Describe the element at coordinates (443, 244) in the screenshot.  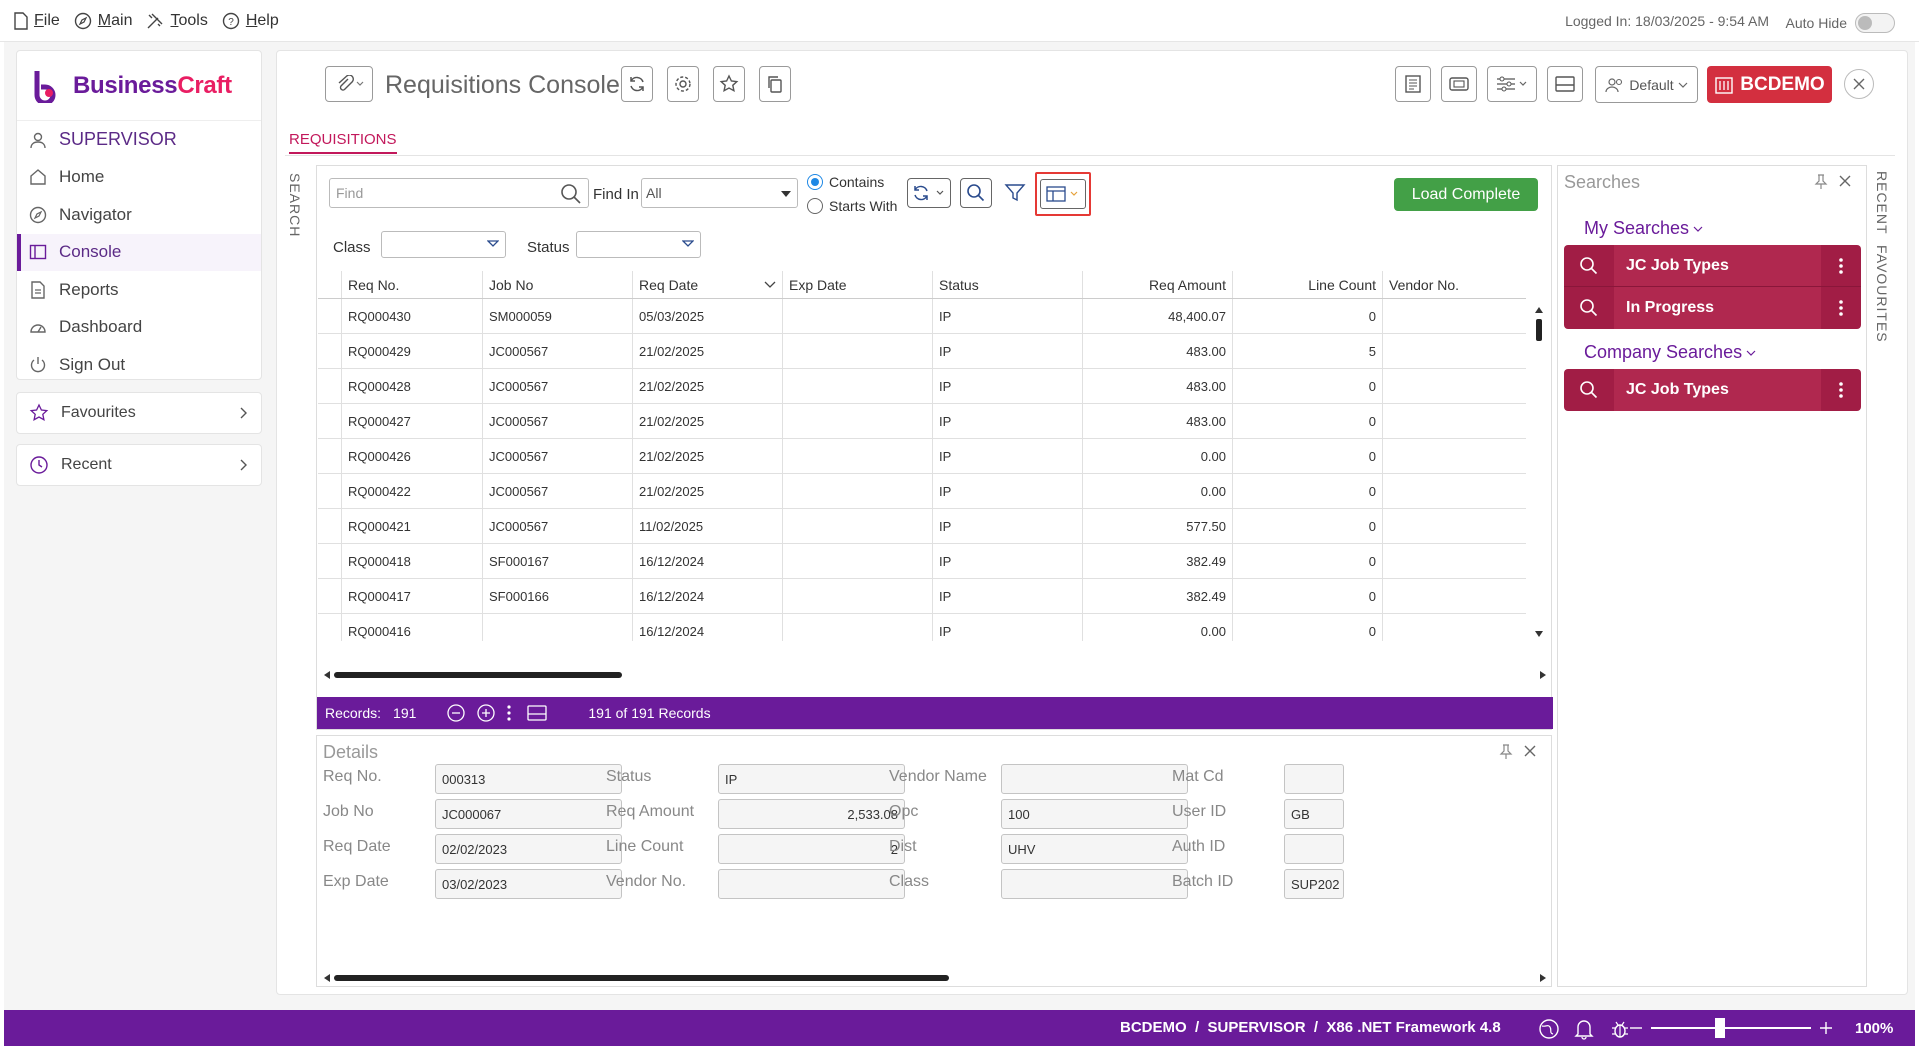
I see `class-filter-select` at that location.